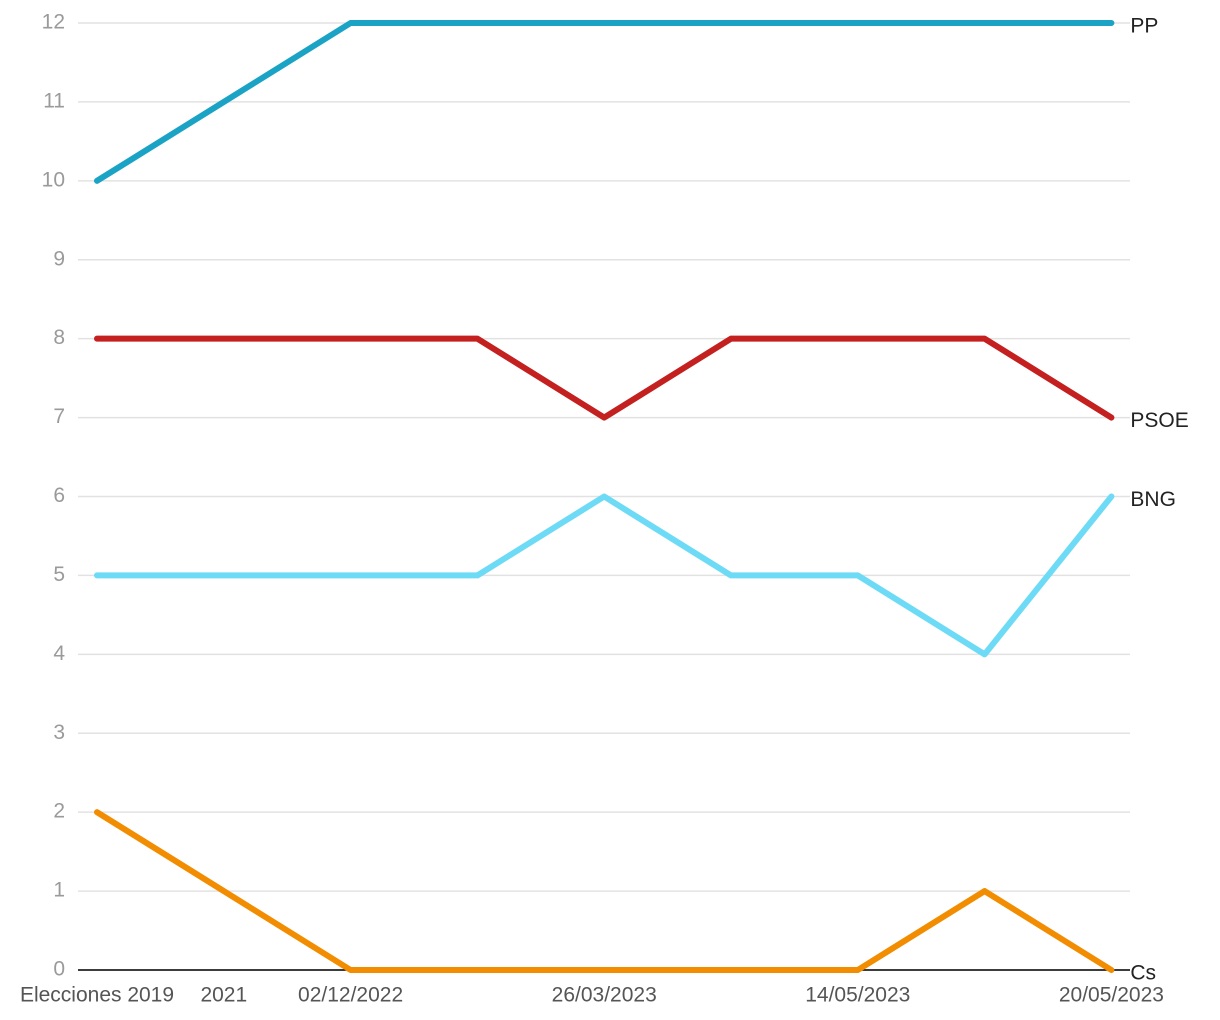 The image size is (1220, 1020). I want to click on x-tick-label: 26/03/2023, so click(604, 995).